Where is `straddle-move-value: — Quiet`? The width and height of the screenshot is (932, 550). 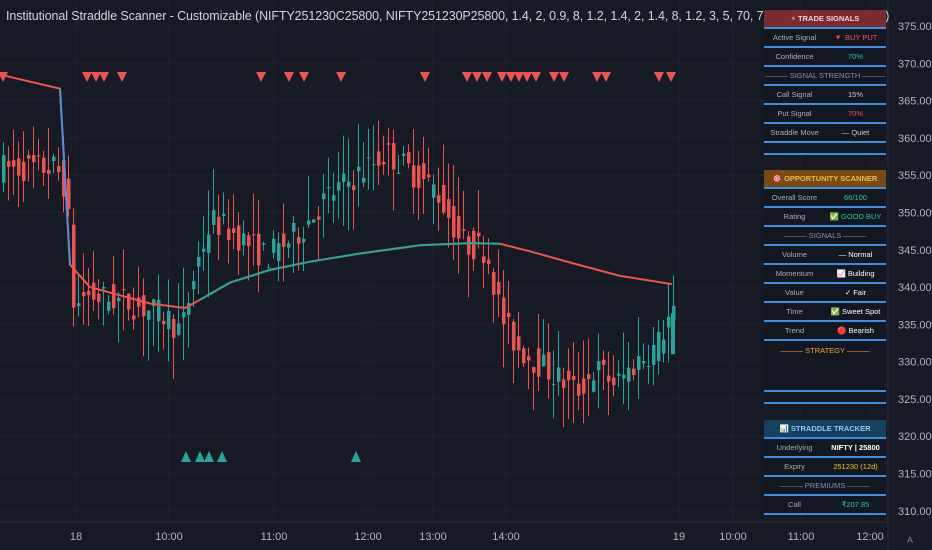
straddle-move-value: — Quiet is located at coordinates (855, 132).